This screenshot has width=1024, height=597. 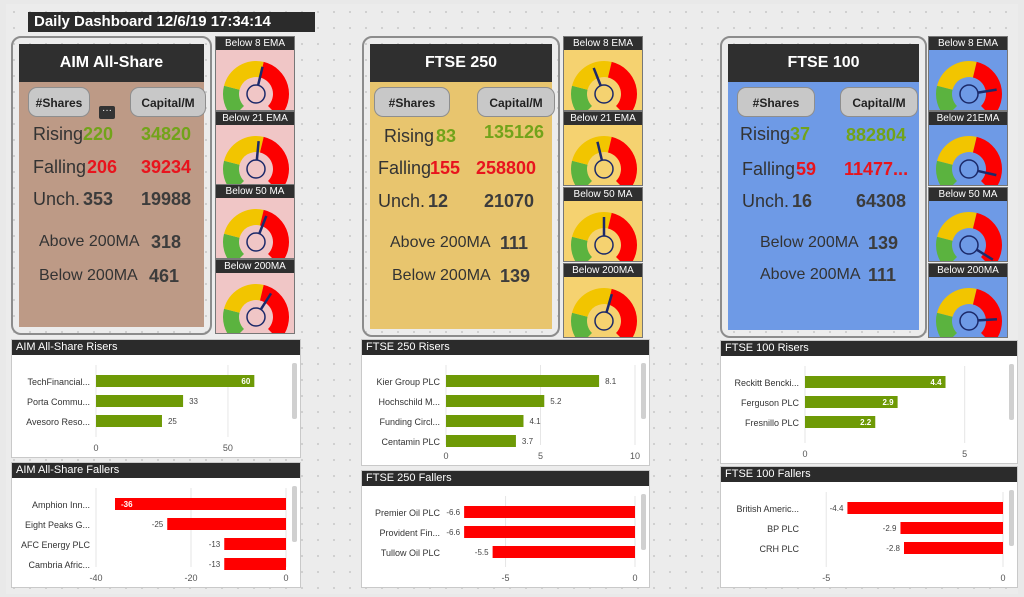 I want to click on falling-label: Falling, so click(x=60, y=167).